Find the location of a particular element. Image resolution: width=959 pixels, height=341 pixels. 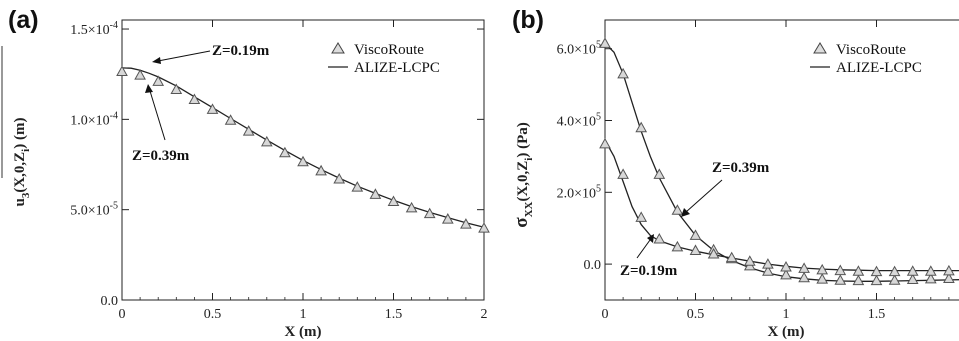

panel-a-arrowhead-z019 is located at coordinates (156, 60).